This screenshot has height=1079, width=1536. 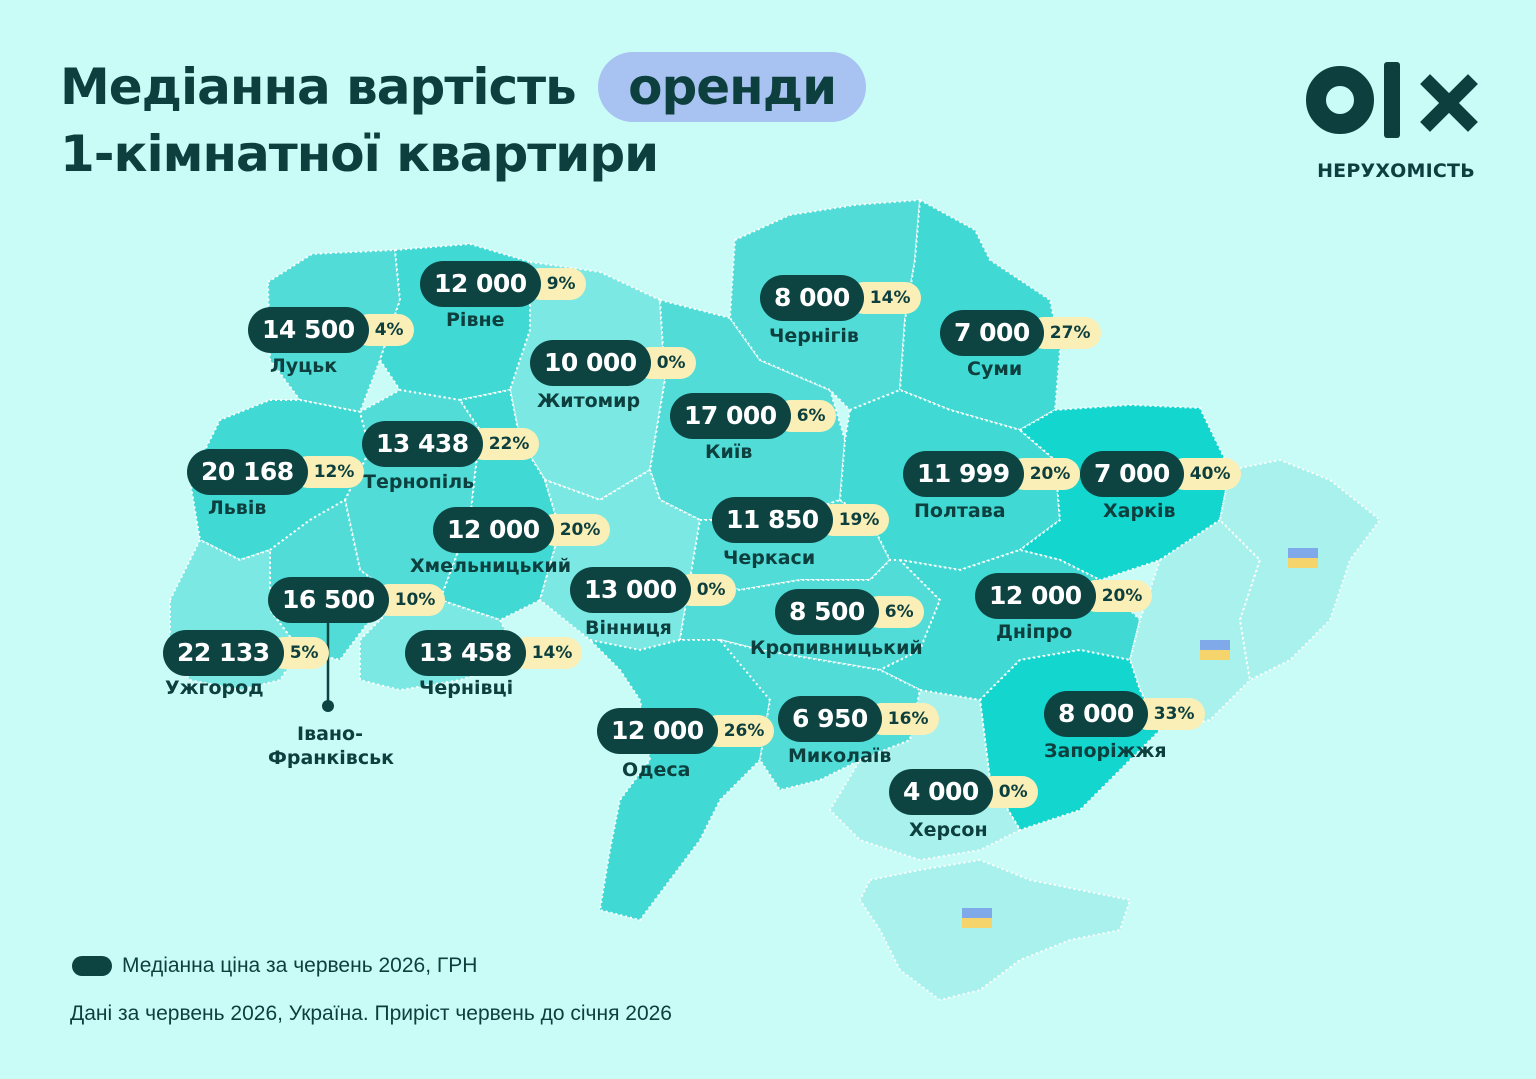 What do you see at coordinates (995, 930) in the screenshot?
I see `region-crimea` at bounding box center [995, 930].